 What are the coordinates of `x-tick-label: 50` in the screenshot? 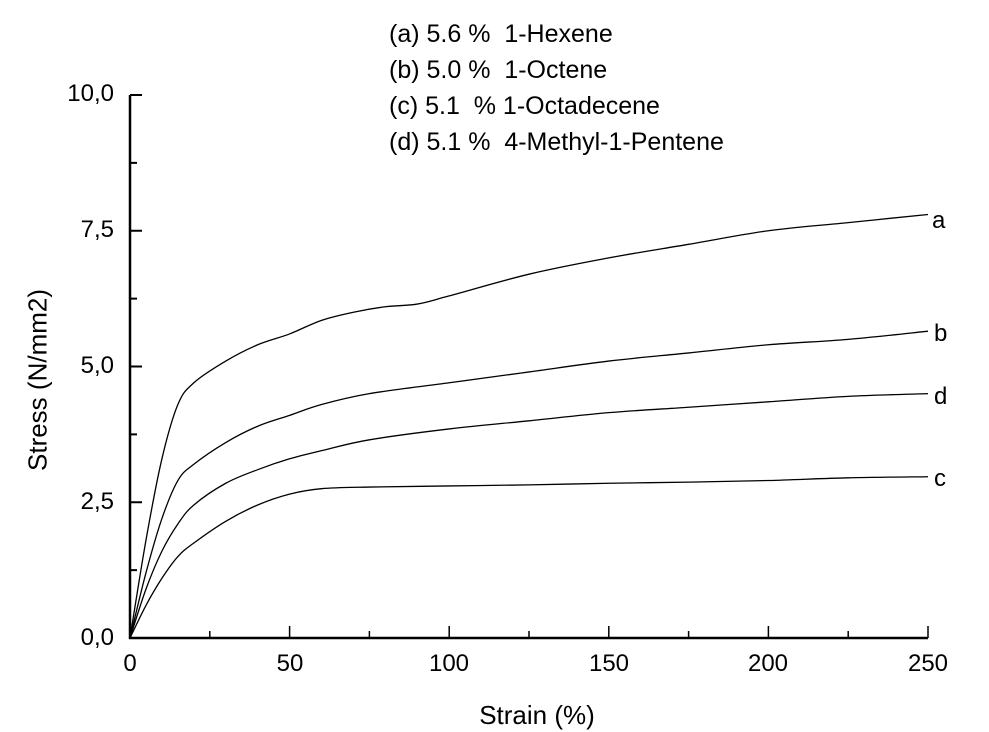 It's located at (290, 663).